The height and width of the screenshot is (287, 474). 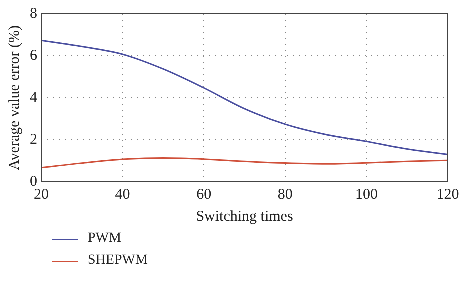 I want to click on y-tick-label: 8, so click(x=34, y=14).